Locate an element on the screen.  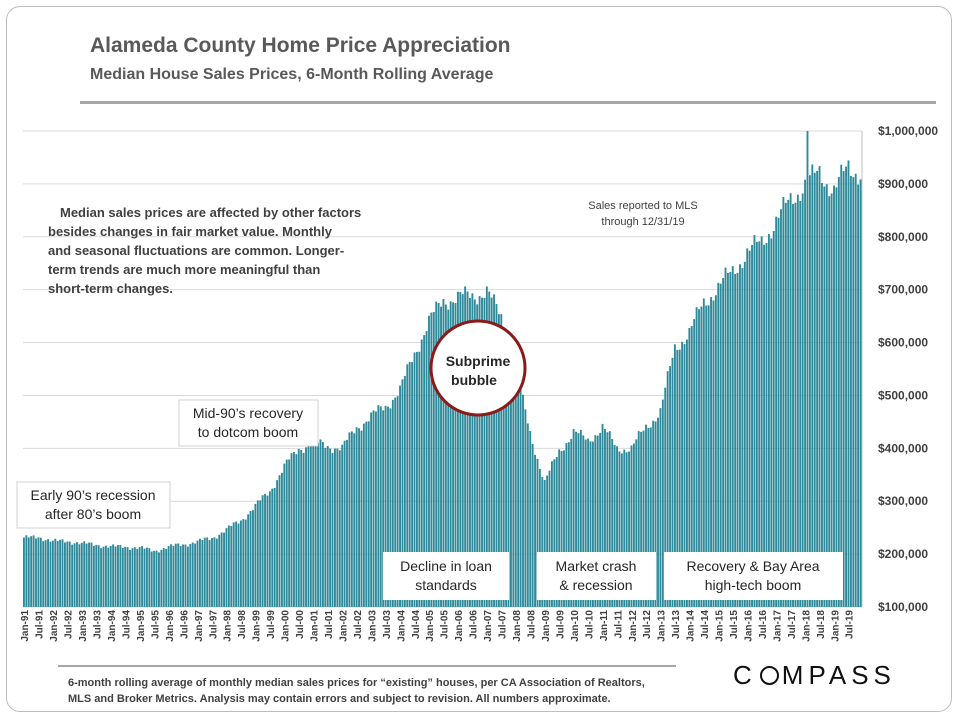
annotation-crash-line2: & recession is located at coordinates (595, 585).